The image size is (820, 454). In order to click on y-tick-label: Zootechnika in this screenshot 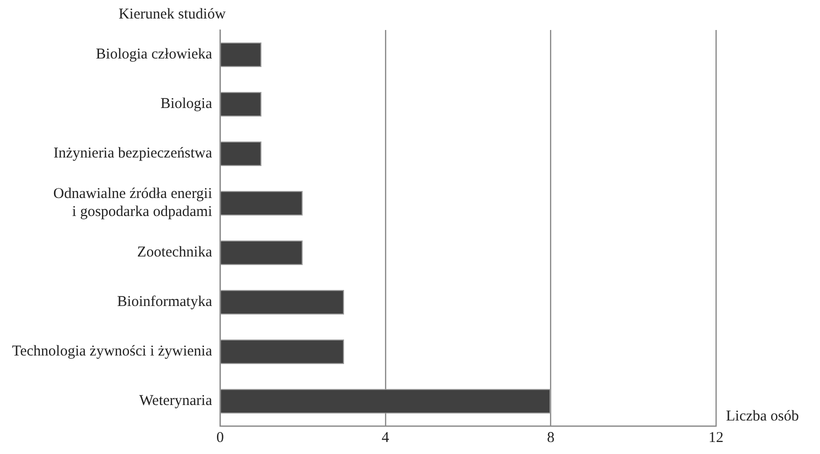, I will do `click(174, 252)`.